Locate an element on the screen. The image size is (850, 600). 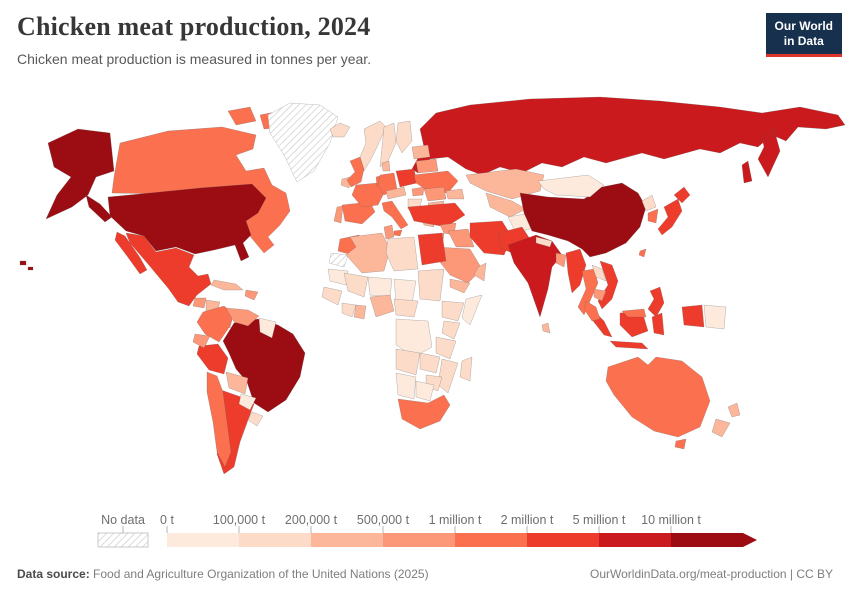
country-caucasus is located at coordinates (455, 194).